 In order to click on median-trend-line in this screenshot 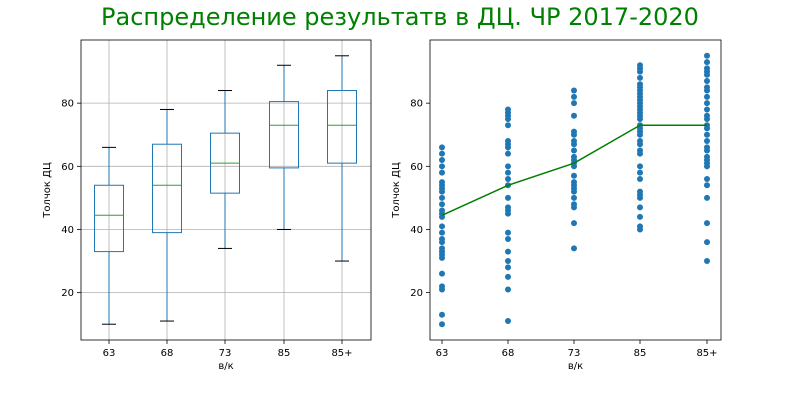, I will do `click(574, 170)`.